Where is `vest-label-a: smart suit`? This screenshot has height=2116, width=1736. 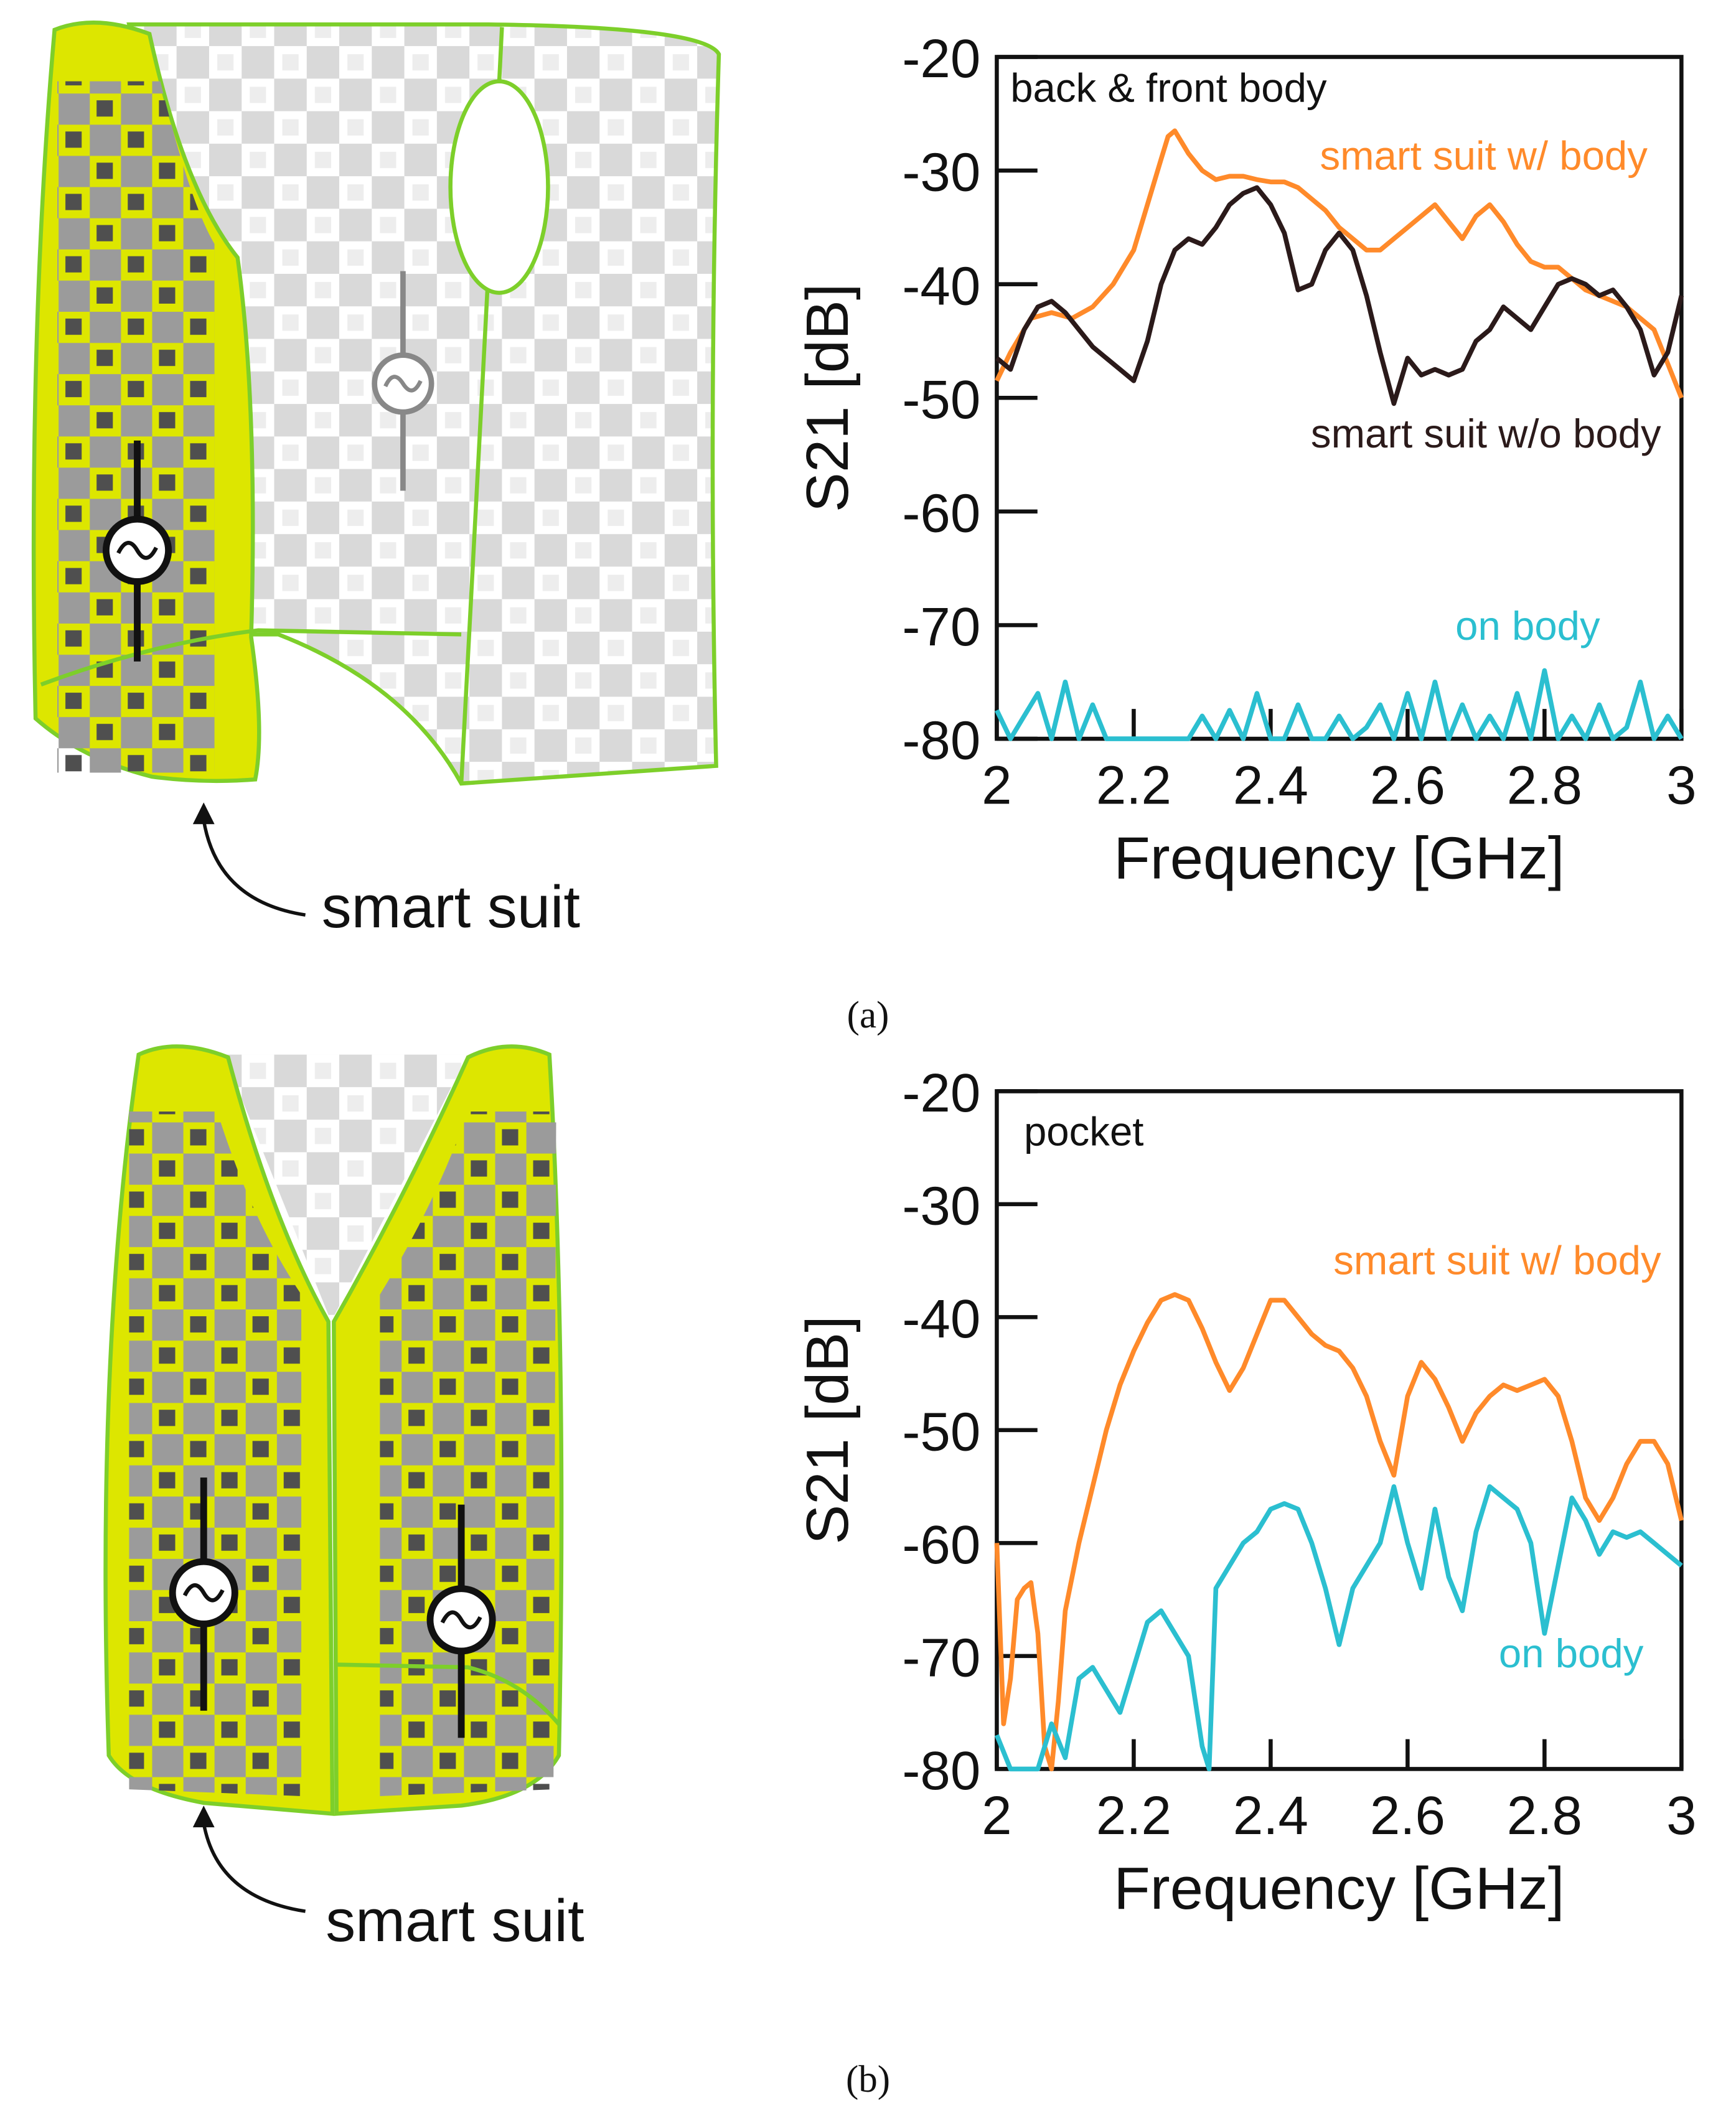
vest-label-a: smart suit is located at coordinates (451, 907).